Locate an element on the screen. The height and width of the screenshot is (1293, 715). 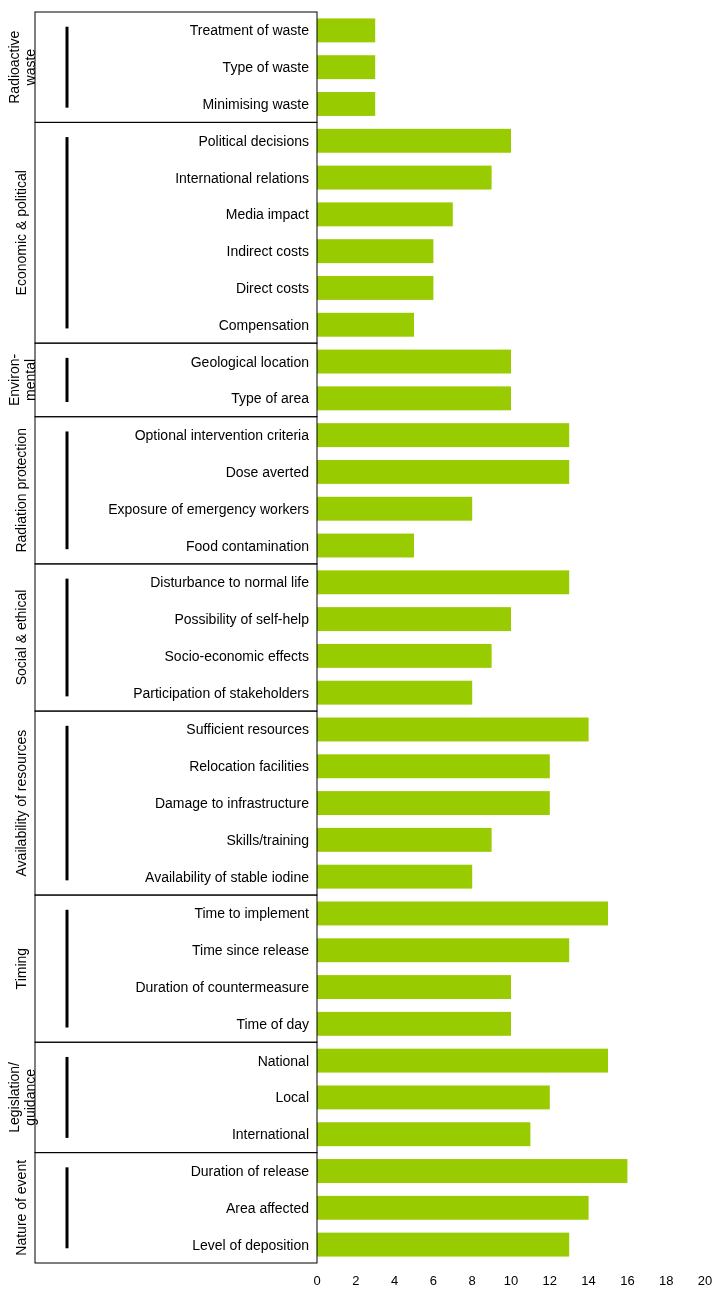
x-tick-label: 10 is located at coordinates (511, 1280).